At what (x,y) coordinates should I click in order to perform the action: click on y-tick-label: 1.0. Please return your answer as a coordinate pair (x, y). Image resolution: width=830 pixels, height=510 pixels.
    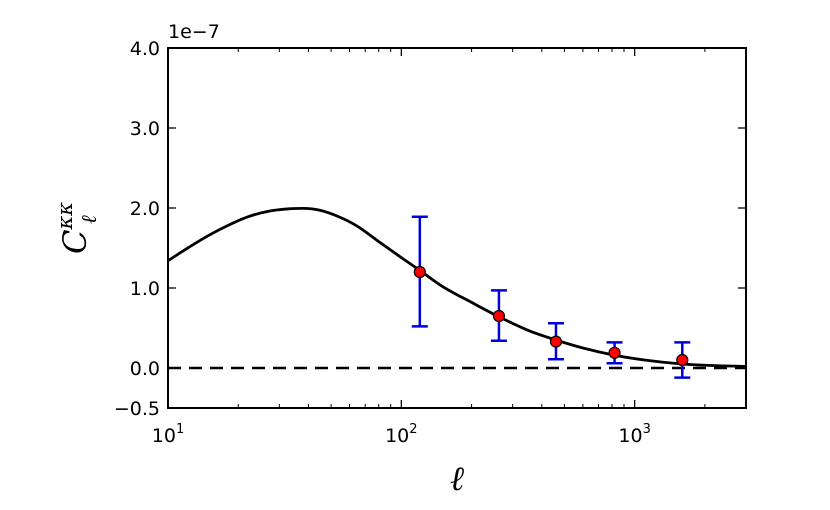
    Looking at the image, I should click on (145, 289).